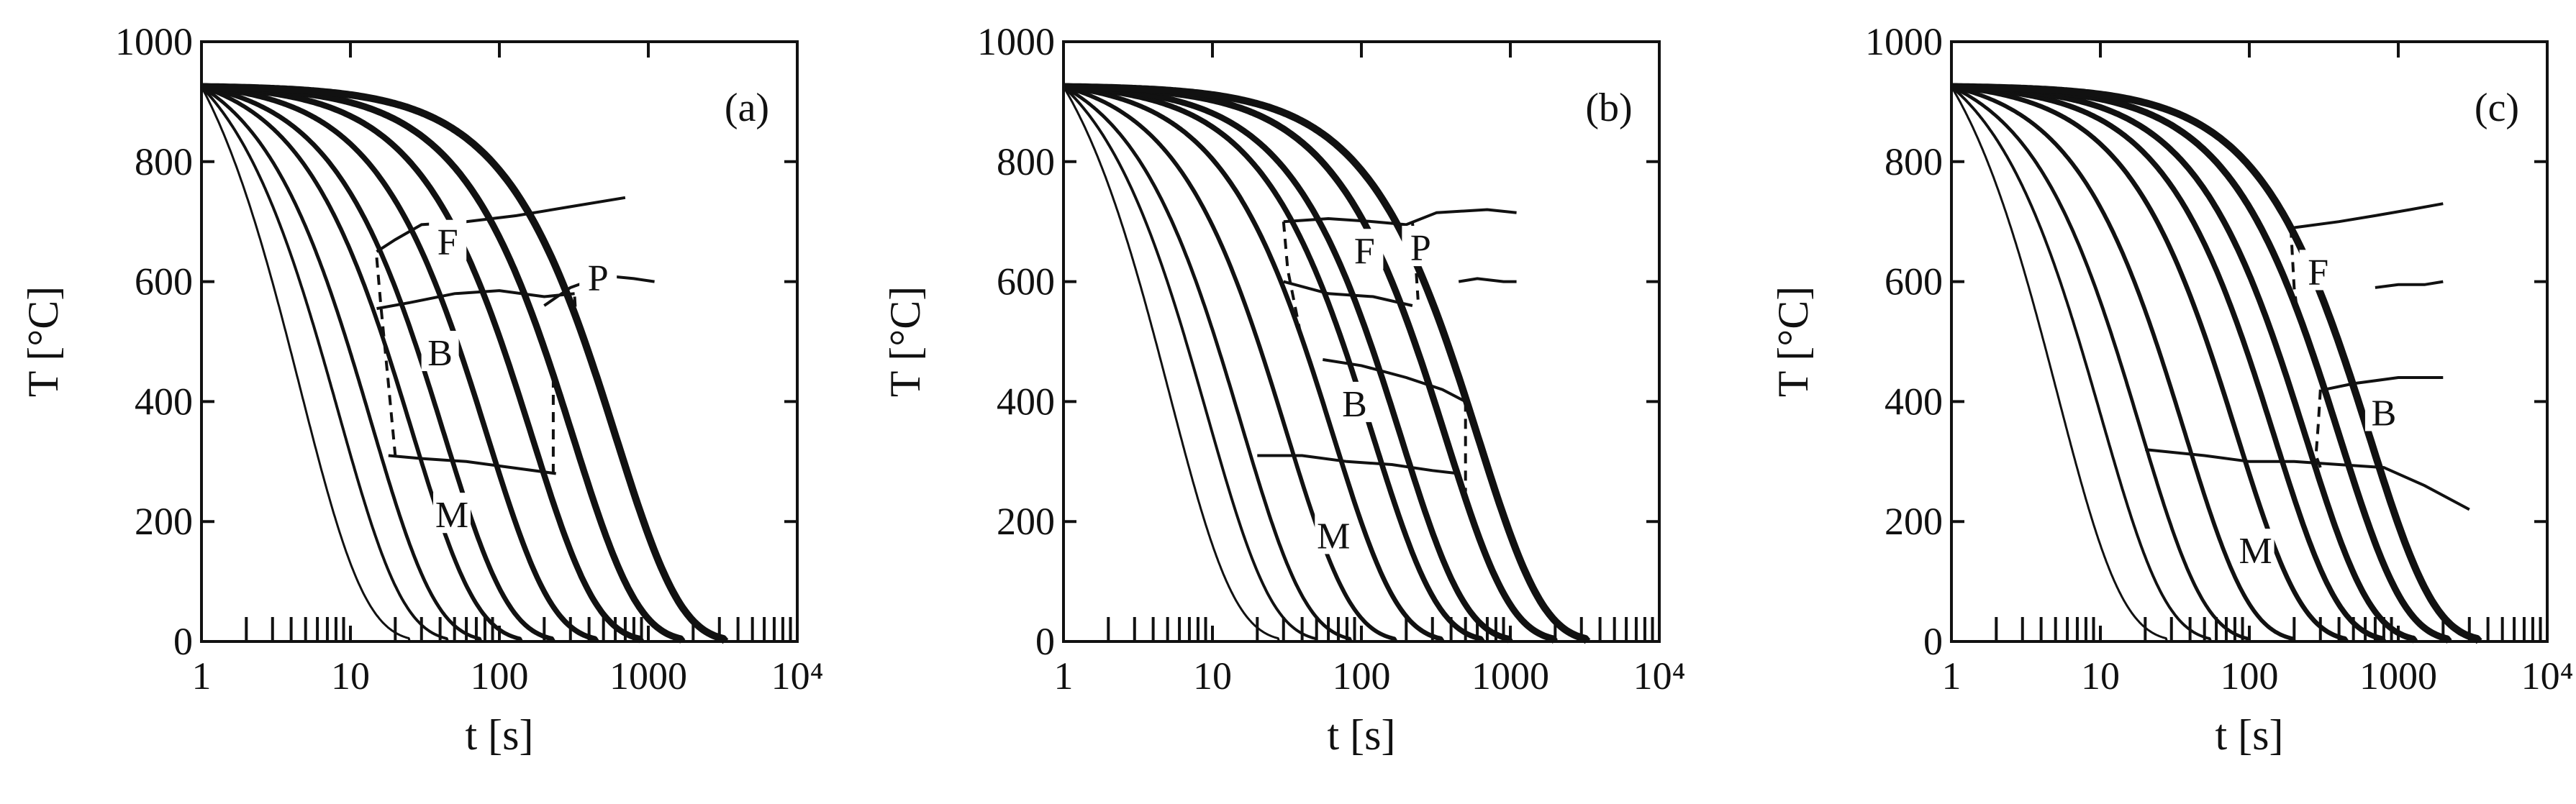 Image resolution: width=2576 pixels, height=804 pixels. What do you see at coordinates (2497, 108) in the screenshot?
I see `panel-label: (c)` at bounding box center [2497, 108].